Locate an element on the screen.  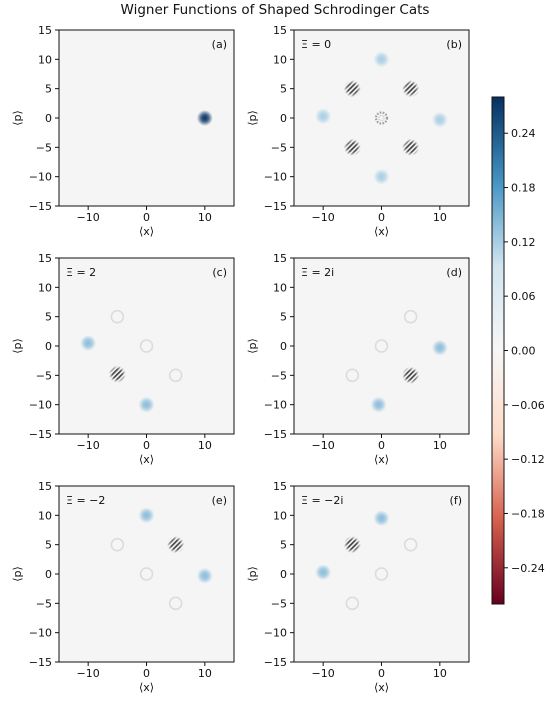
xi-label: Ξ = 2 is located at coordinates (81, 272).